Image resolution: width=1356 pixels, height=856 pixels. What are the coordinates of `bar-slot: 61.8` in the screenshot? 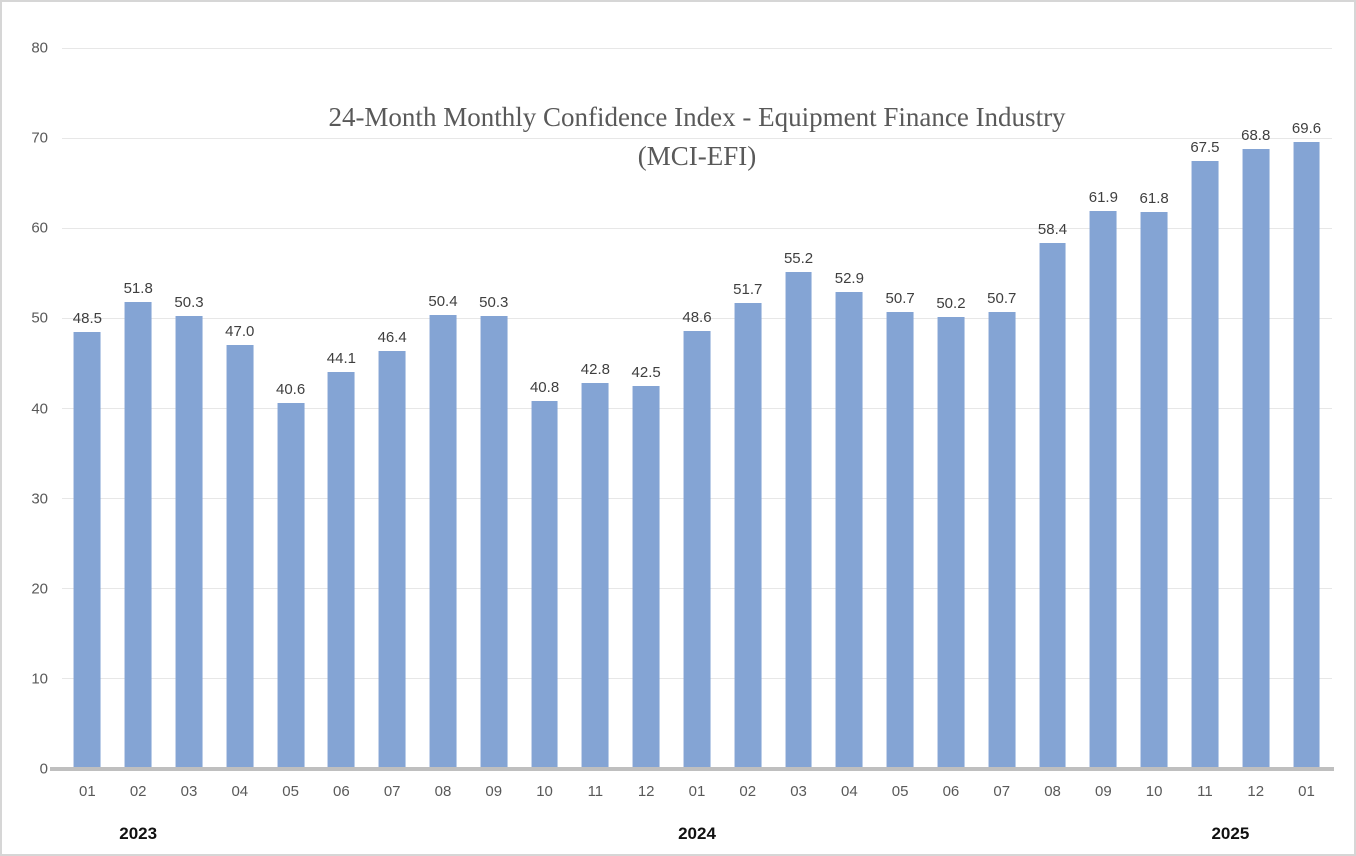 It's located at (1154, 408).